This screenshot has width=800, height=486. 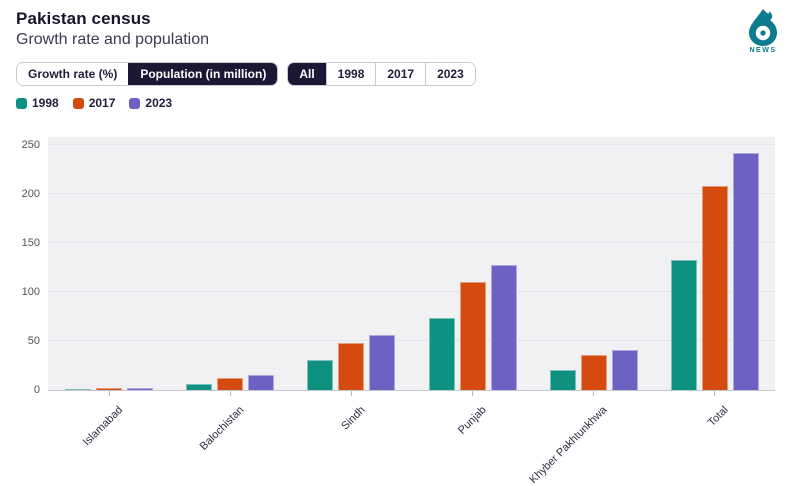 I want to click on legend-swatch-1998, so click(x=21, y=103).